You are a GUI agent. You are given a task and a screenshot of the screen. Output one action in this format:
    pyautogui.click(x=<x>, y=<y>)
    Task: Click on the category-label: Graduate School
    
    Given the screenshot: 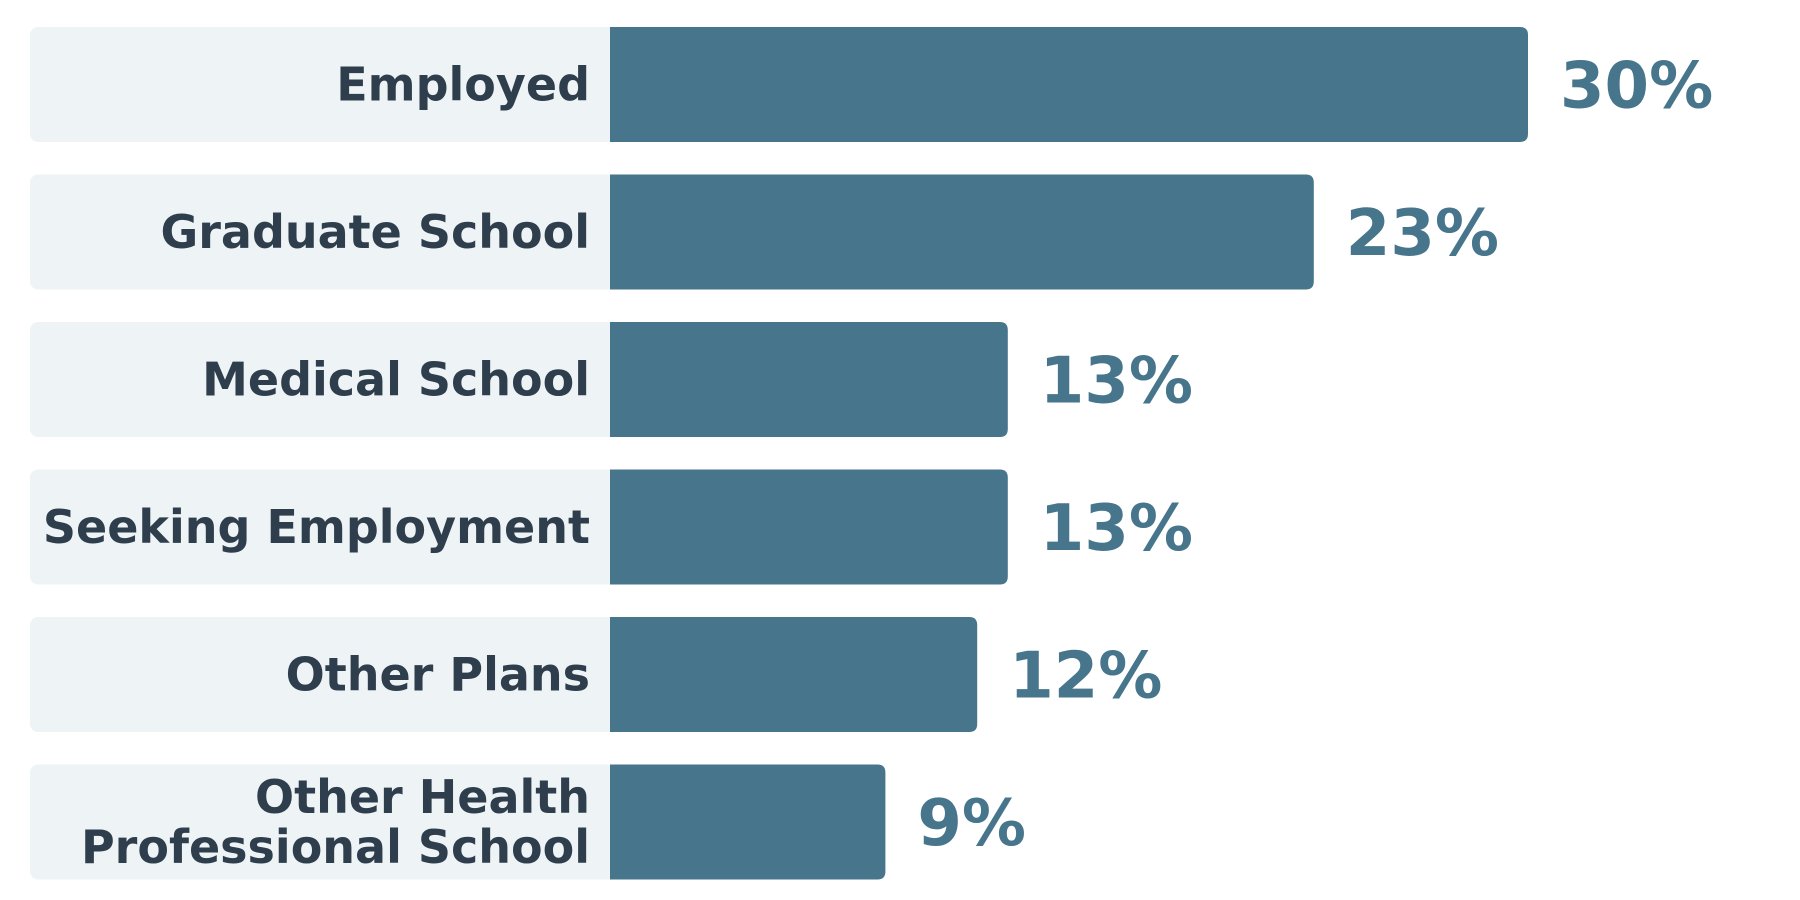 What is the action you would take?
    pyautogui.click(x=375, y=232)
    